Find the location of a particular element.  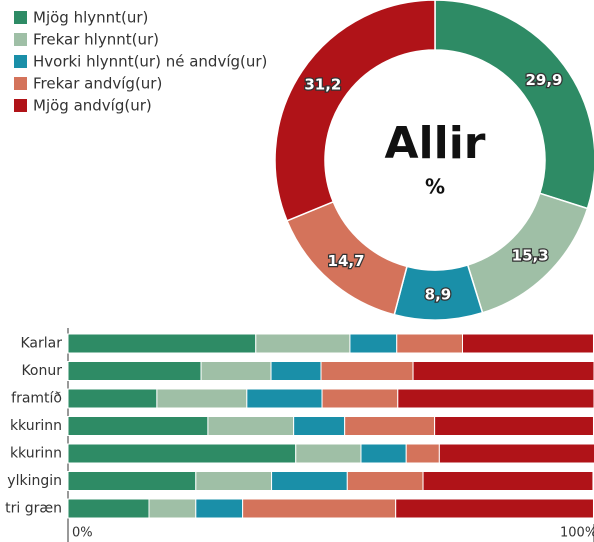

x-tick-label: 100% is located at coordinates (577, 533).